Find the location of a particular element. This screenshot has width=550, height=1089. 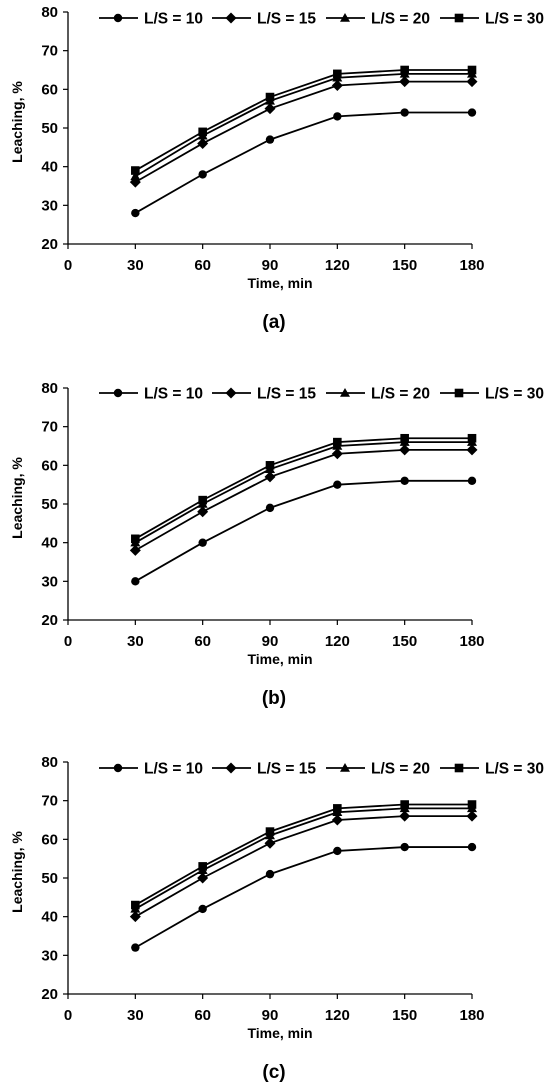

legend-marker-triangle is located at coordinates (345, 392).